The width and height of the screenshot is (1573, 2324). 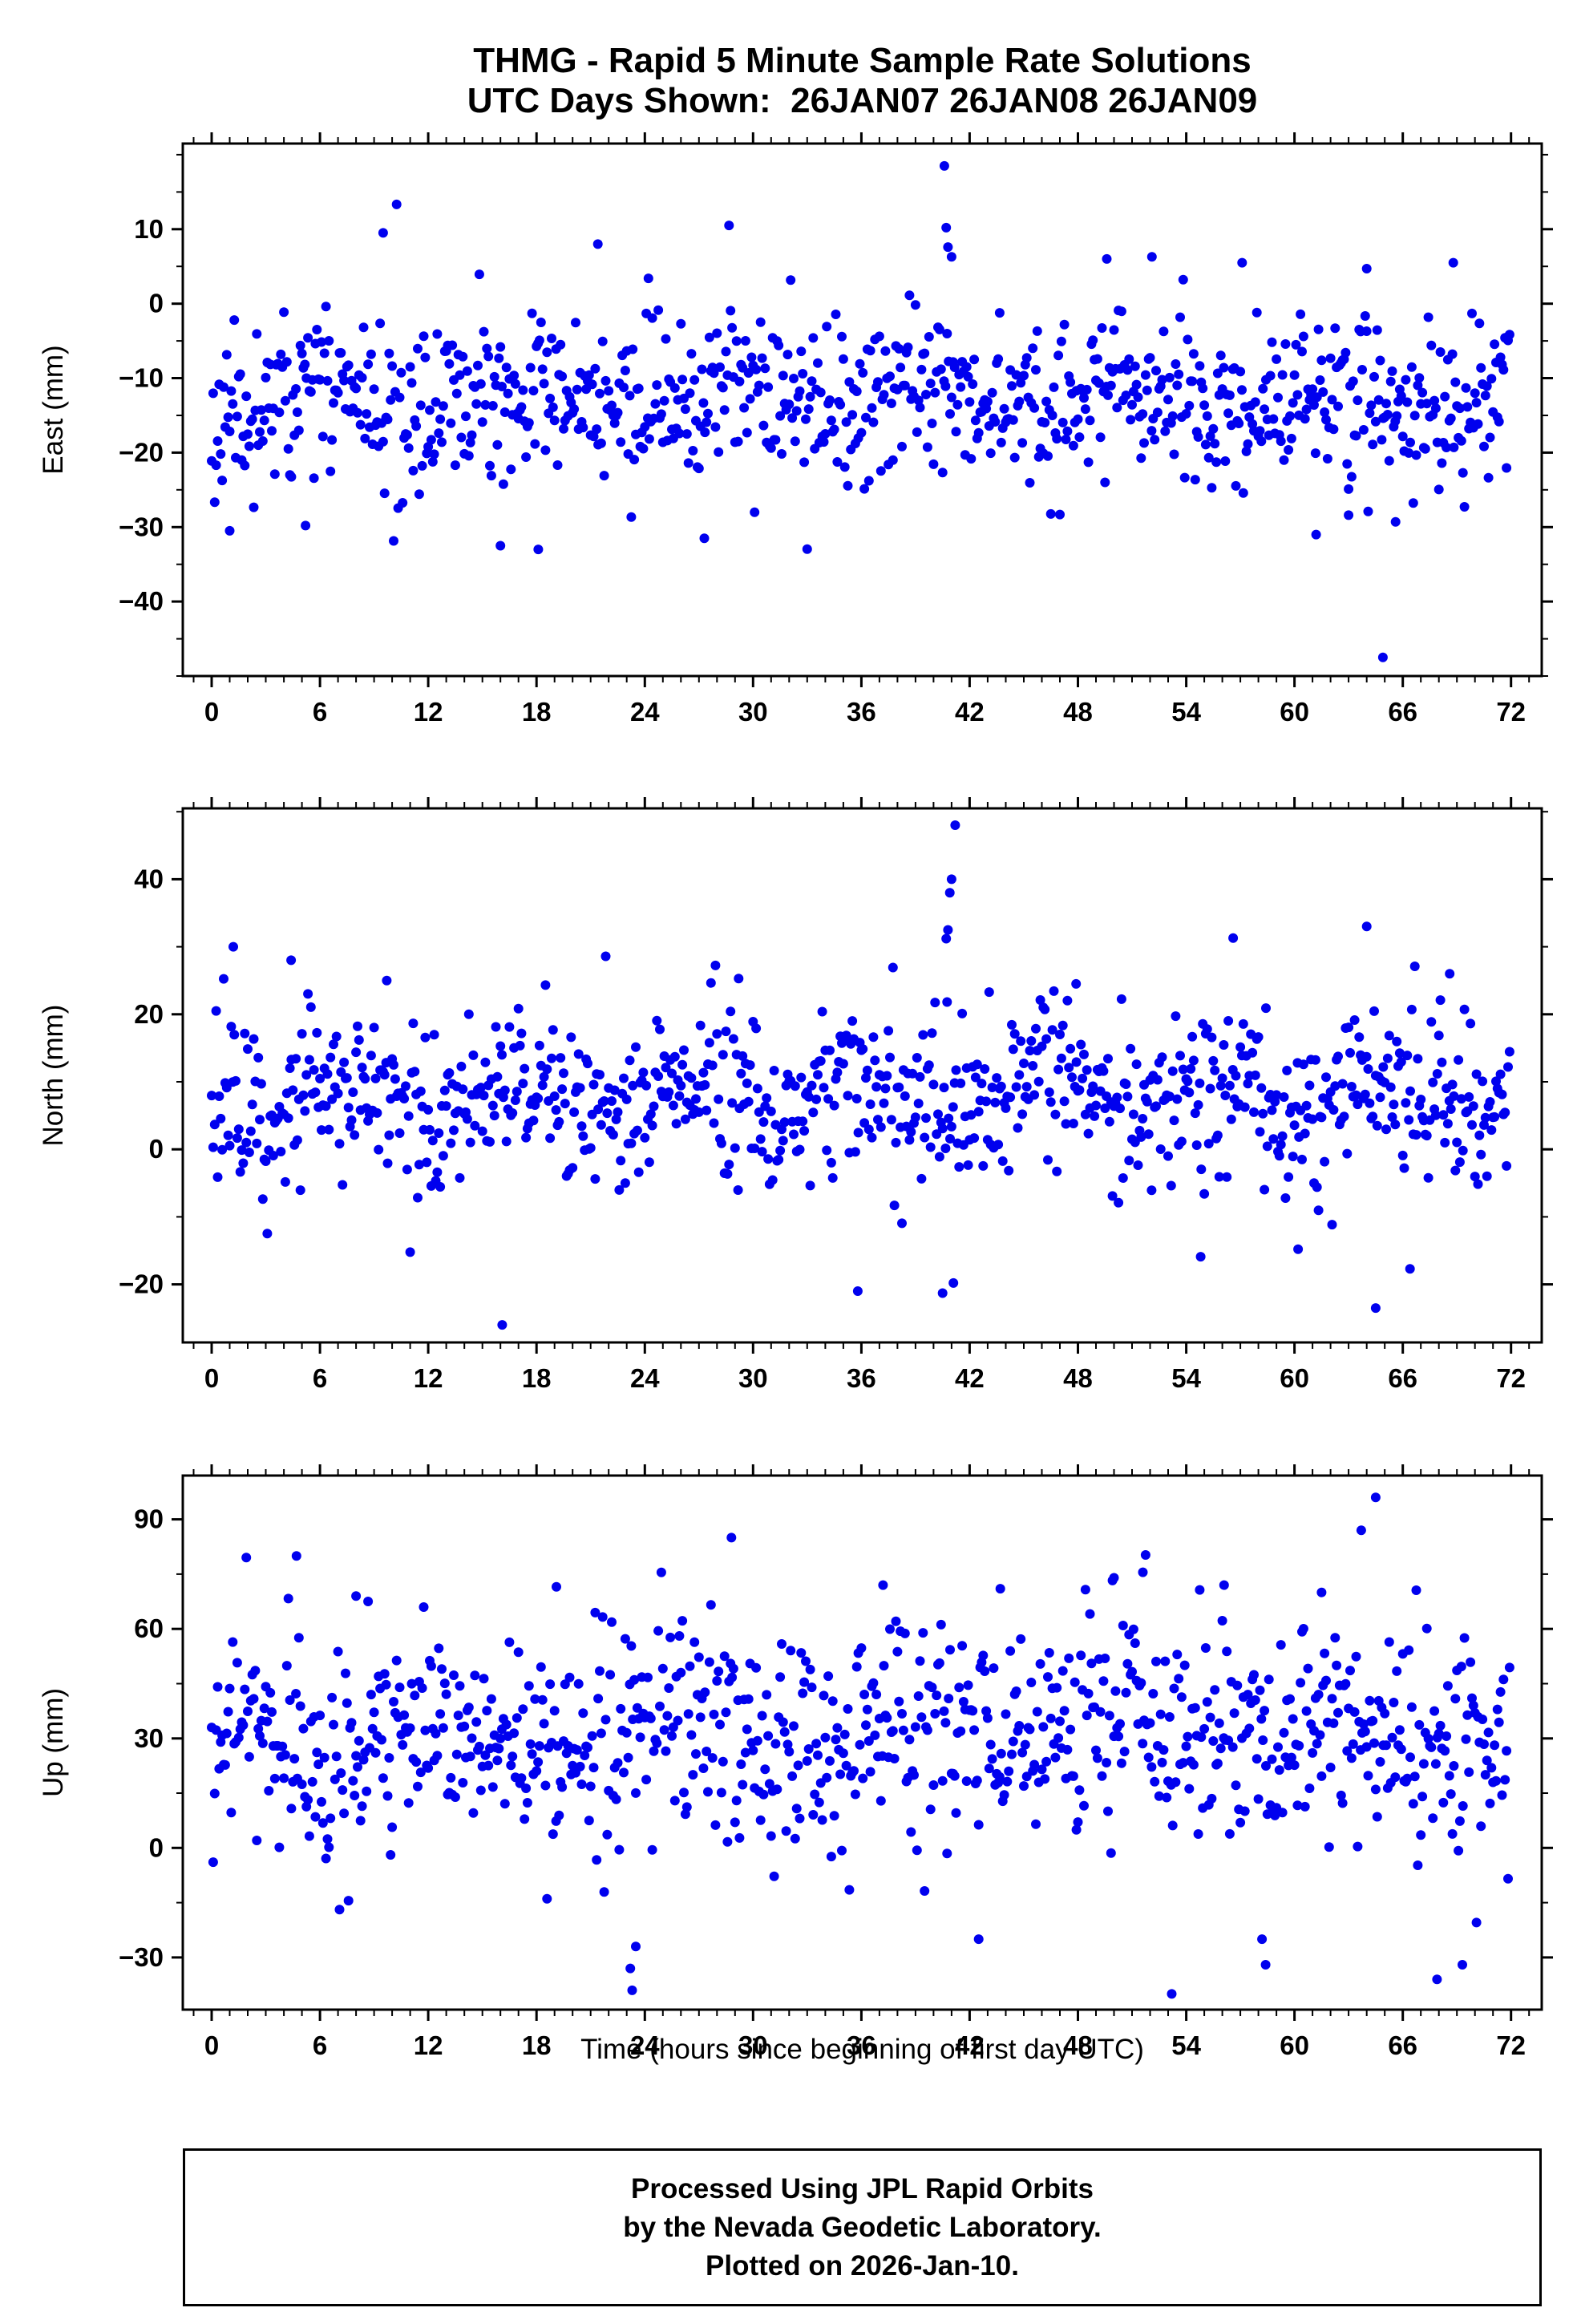 What do you see at coordinates (141, 601) in the screenshot?
I see `y-tick-label: −40` at bounding box center [141, 601].